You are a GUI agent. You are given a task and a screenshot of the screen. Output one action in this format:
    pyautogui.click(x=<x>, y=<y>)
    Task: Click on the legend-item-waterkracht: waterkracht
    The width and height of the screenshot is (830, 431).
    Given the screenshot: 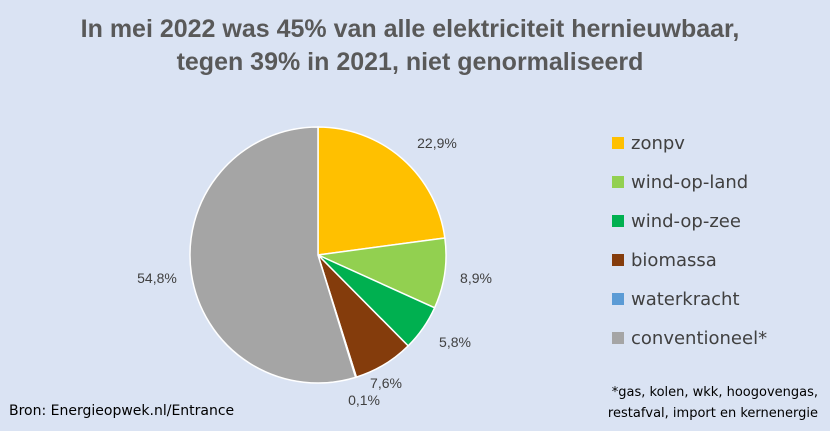 What is the action you would take?
    pyautogui.click(x=676, y=299)
    